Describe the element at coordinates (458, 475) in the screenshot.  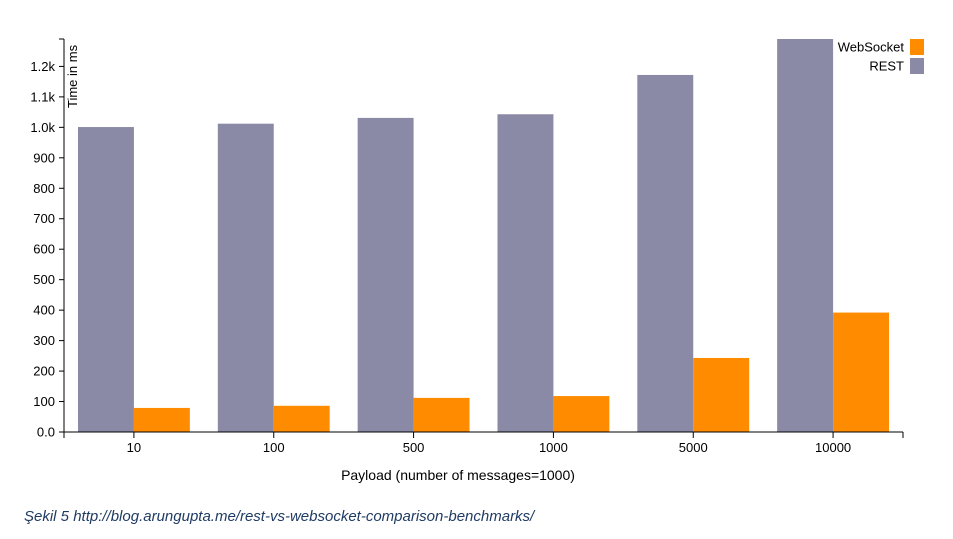
I see `x-axis-label: Payload (number of messages=1000)` at that location.